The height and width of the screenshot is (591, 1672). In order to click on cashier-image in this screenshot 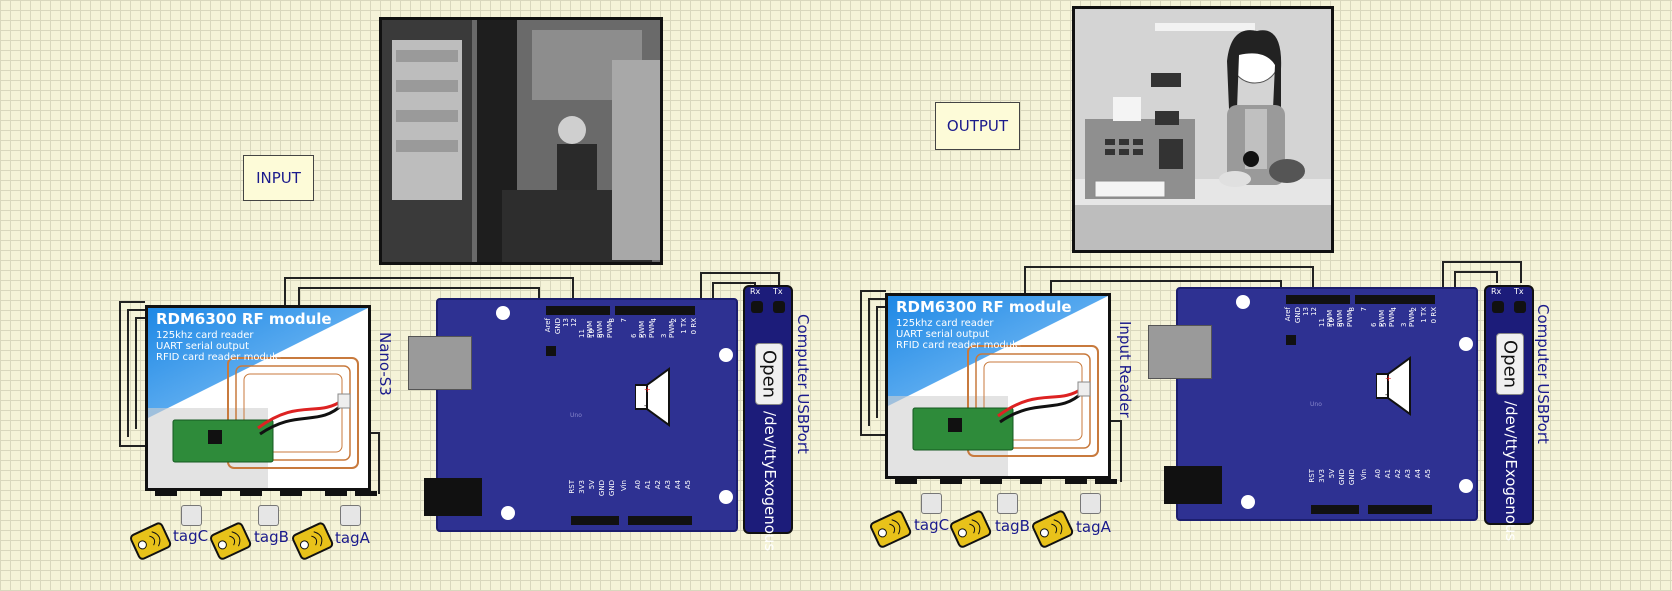, I will do `click(1203, 129)`.